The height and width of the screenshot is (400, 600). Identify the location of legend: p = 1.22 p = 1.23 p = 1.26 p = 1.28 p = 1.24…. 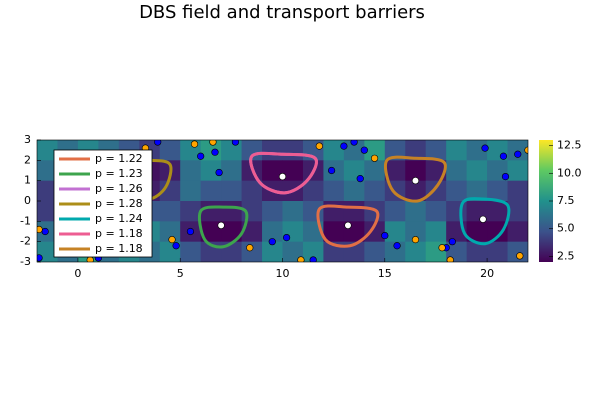
(103, 203).